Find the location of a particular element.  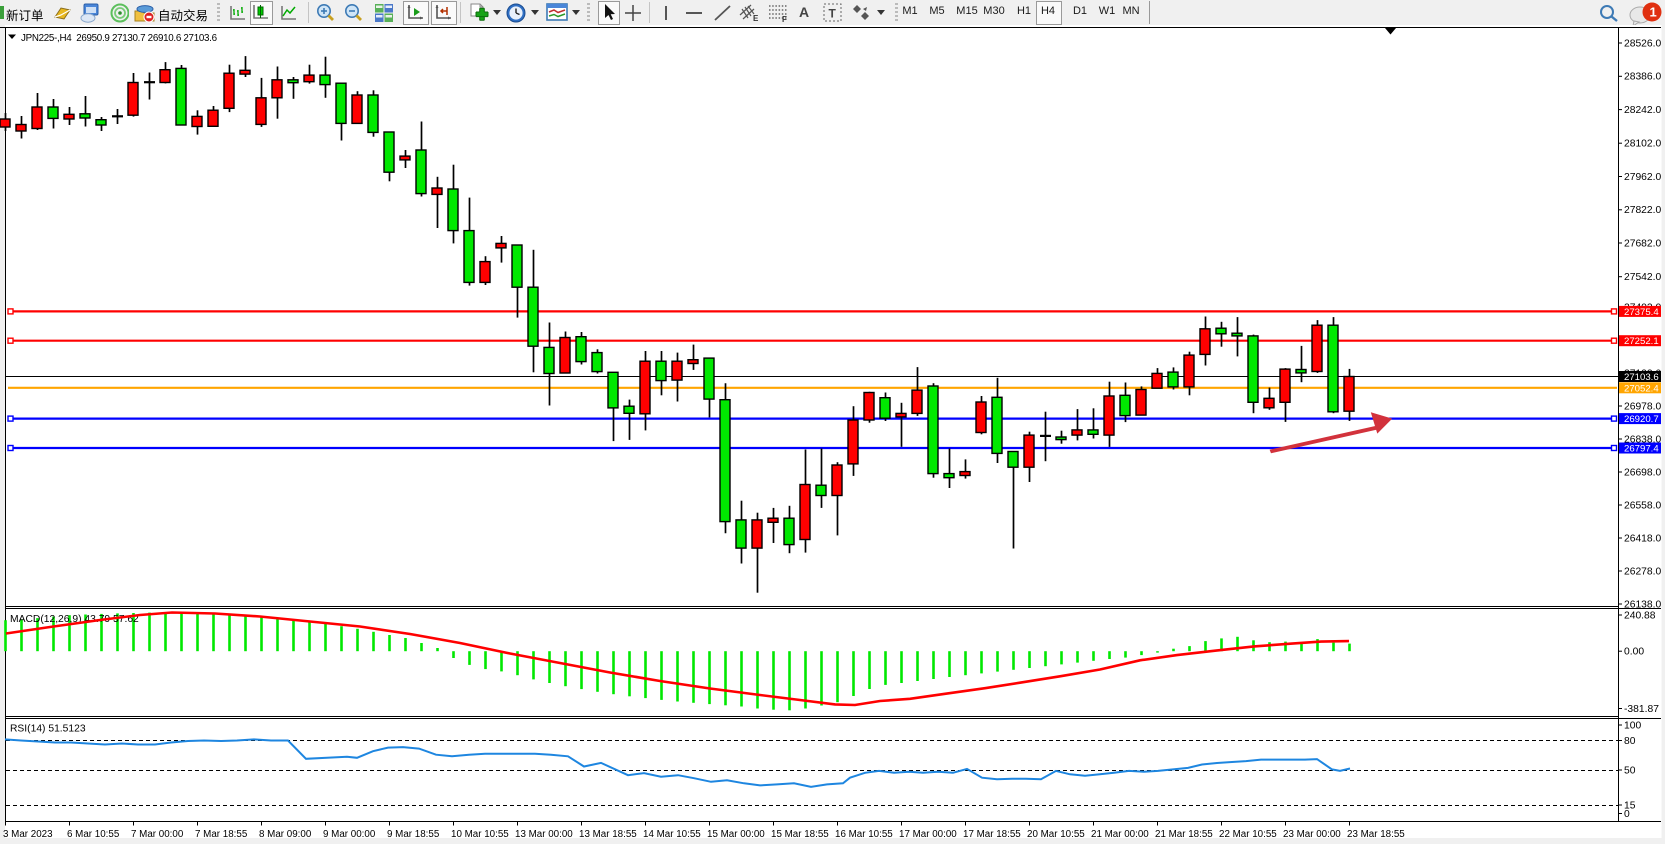

svg-text: 9 Mar 00:00 is located at coordinates (349, 834).